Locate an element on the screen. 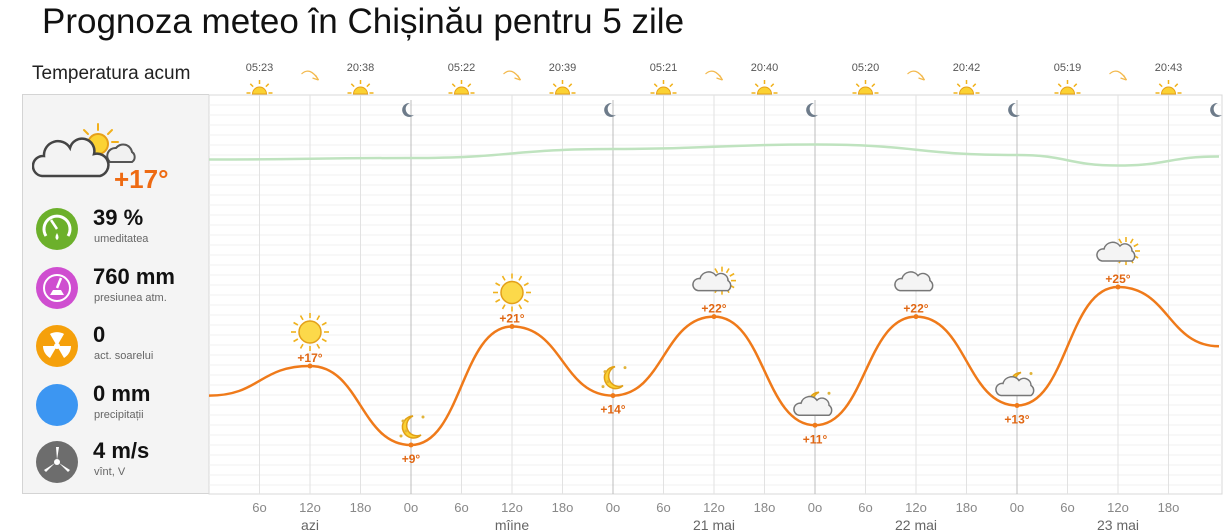  temperature-extreme-label: +13° is located at coordinates (1016, 420).